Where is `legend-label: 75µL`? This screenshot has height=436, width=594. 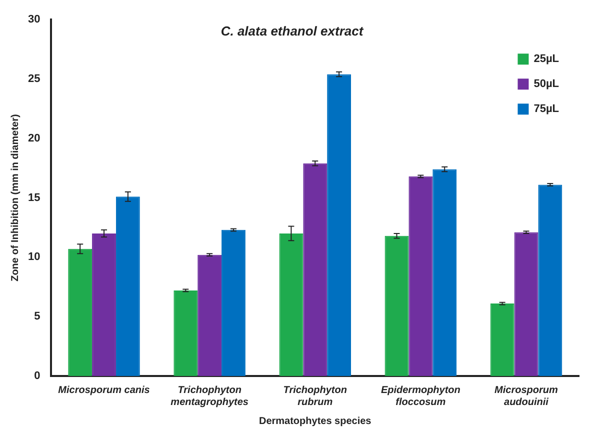 legend-label: 75µL is located at coordinates (547, 109).